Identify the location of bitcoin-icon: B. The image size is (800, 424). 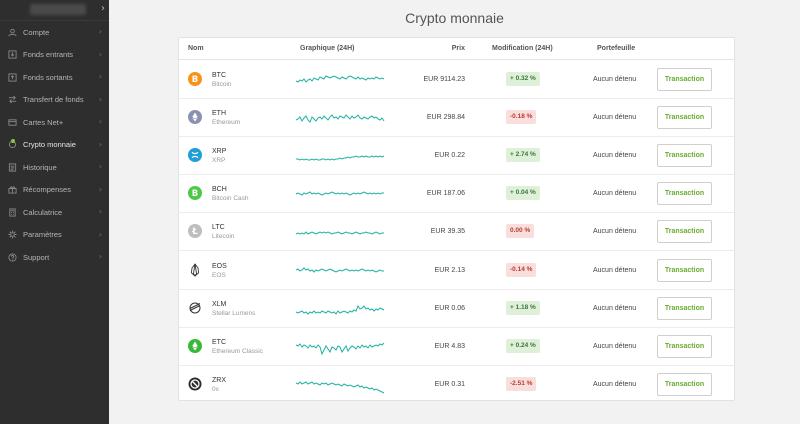
(195, 79).